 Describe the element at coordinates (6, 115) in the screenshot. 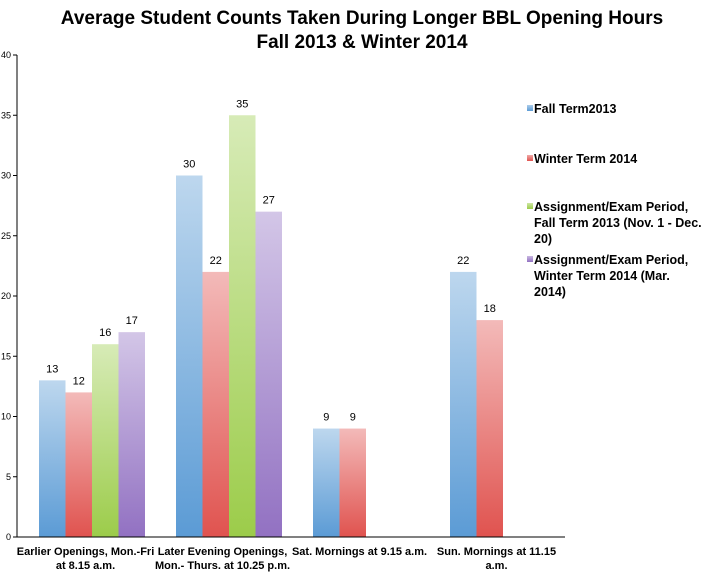

I see `y-tick-label: 35` at that location.